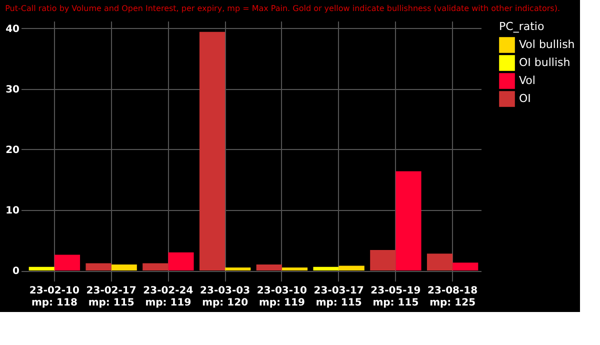 The image size is (600, 345). I want to click on x-tick-label: 23-02-10 mp: 118, so click(54, 297).